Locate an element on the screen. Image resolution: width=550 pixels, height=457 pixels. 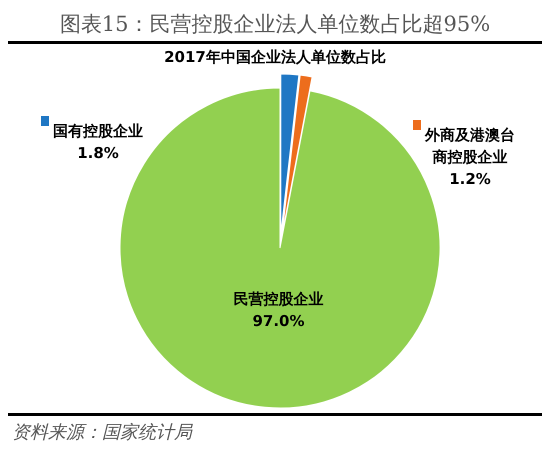
data-label: 1.2% is located at coordinates (470, 179).